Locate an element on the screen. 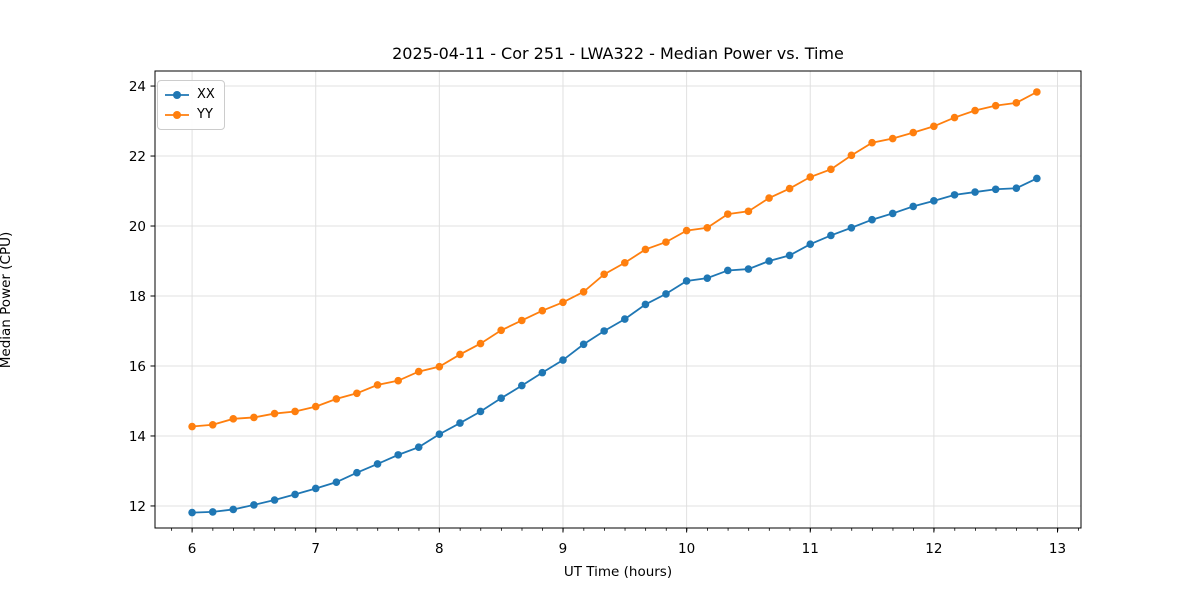 Image resolution: width=1200 pixels, height=600 pixels. y-tick-label: 16 is located at coordinates (137, 367).